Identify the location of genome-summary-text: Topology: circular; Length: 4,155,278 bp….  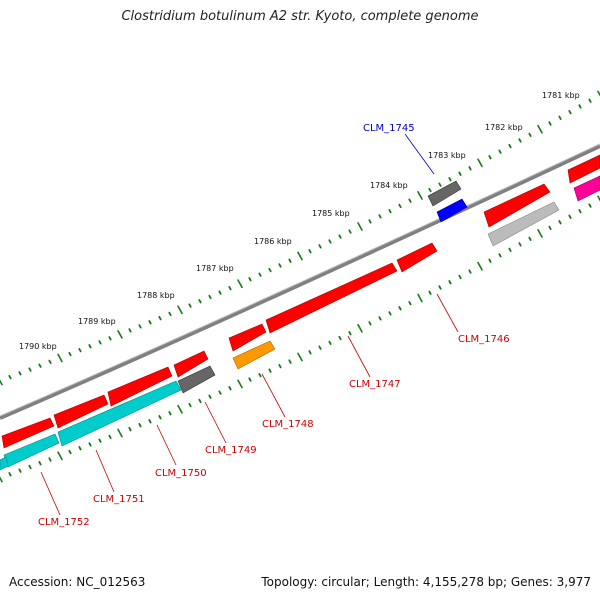
(426, 582).